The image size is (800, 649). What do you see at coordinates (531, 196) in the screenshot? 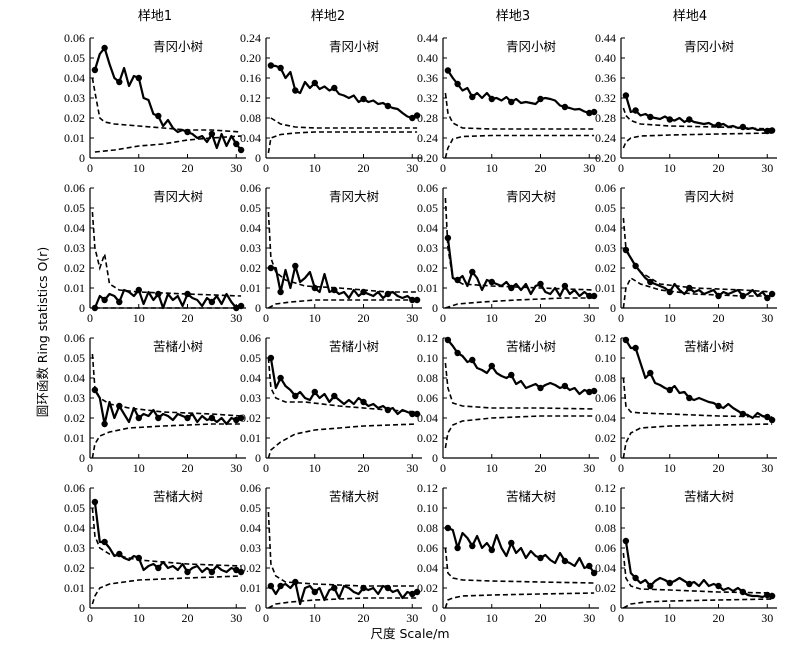
I see `panel-title: 青冈大树` at bounding box center [531, 196].